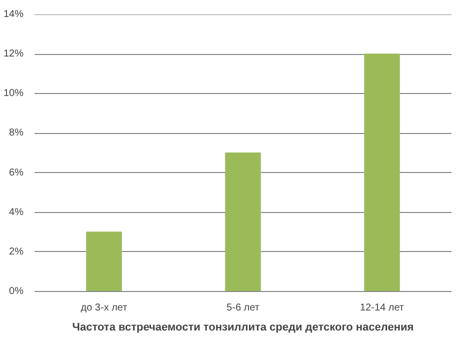 Image resolution: width=467 pixels, height=338 pixels. What do you see at coordinates (16, 252) in the screenshot?
I see `y-tick-label: 2%` at bounding box center [16, 252].